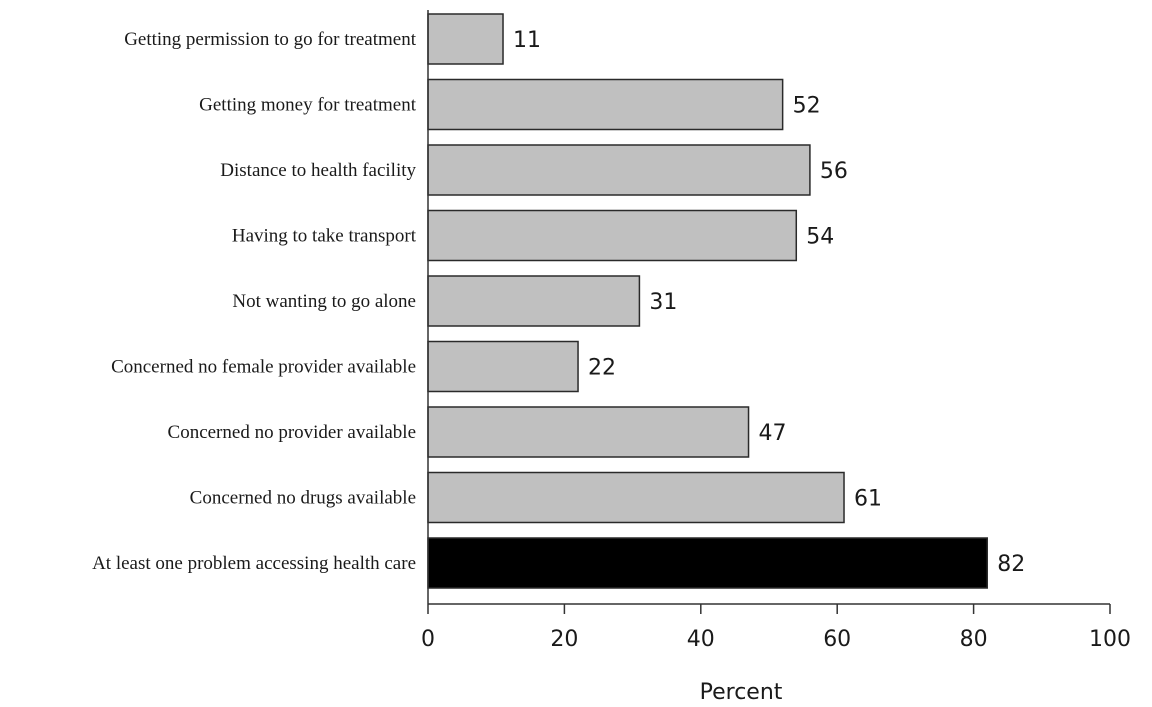  What do you see at coordinates (776, 628) in the screenshot?
I see `x-axis-ticks: 0 20 40 60 80 100` at bounding box center [776, 628].